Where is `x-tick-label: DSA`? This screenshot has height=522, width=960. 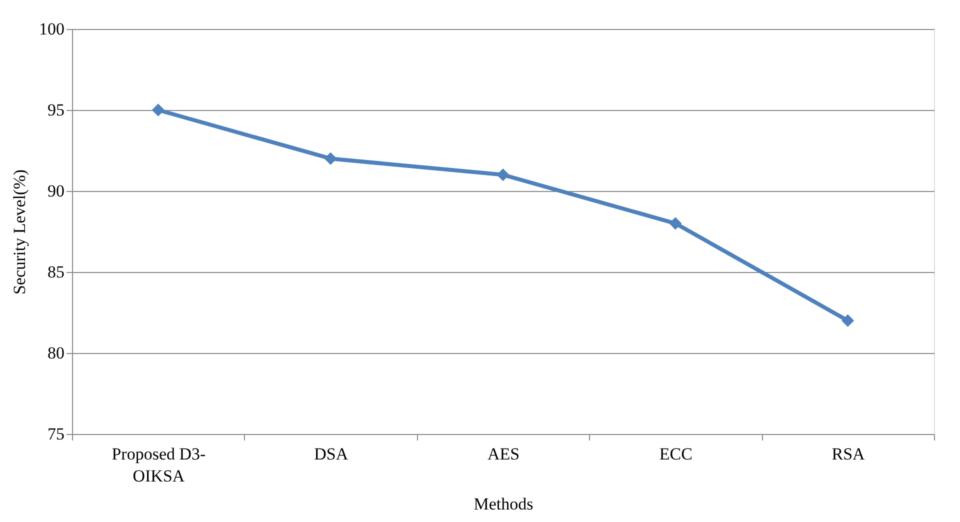
x-tick-label: DSA is located at coordinates (331, 454).